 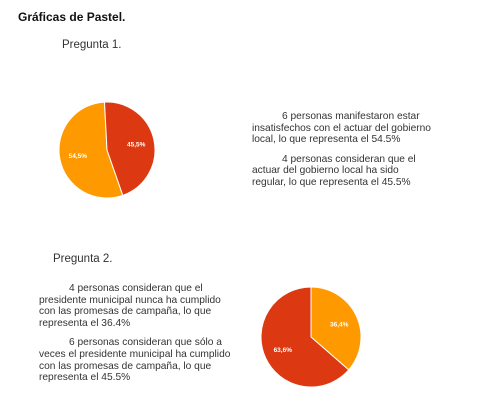 I want to click on pie-chart-question-2: 36,4% 63,6%, so click(x=311, y=337).